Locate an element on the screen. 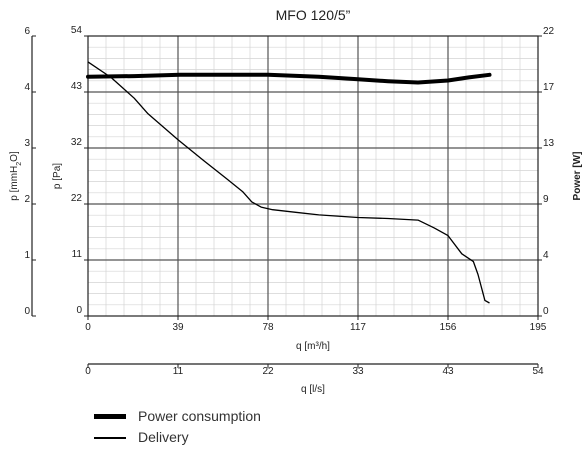 The width and height of the screenshot is (582, 451). x-primary-tick-label: 78 is located at coordinates (268, 327).